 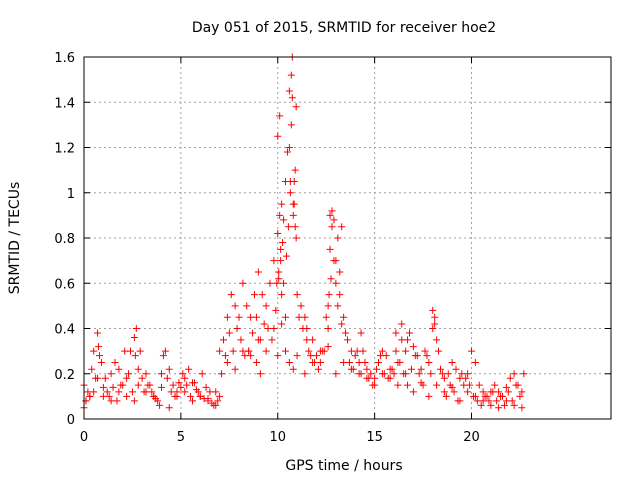 I want to click on y-tick-label: 0, so click(x=71, y=420).